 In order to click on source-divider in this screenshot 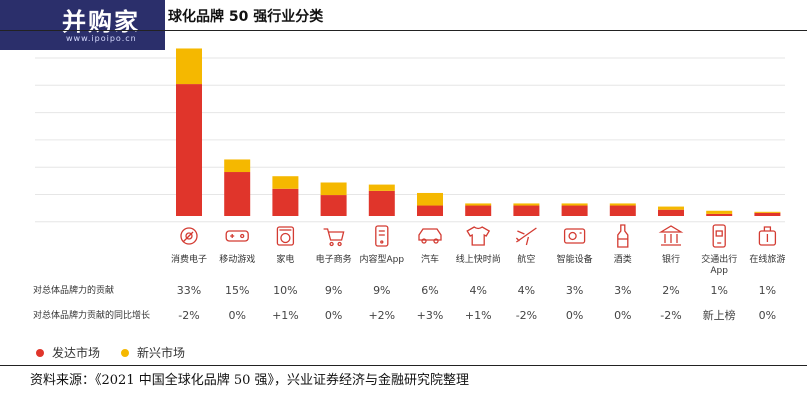, I will do `click(403, 365)`.